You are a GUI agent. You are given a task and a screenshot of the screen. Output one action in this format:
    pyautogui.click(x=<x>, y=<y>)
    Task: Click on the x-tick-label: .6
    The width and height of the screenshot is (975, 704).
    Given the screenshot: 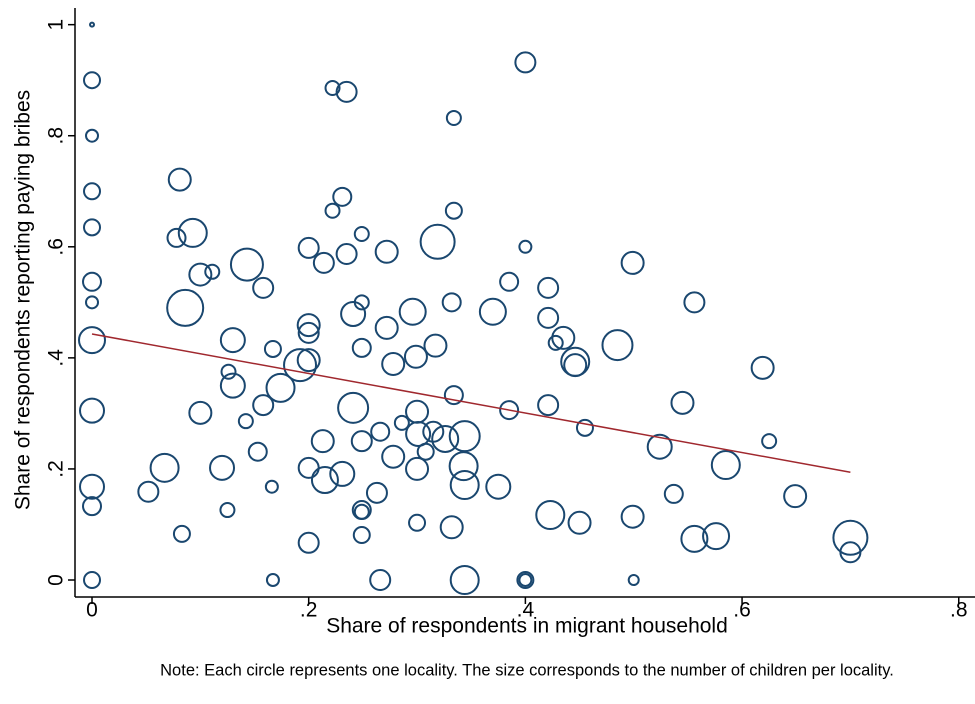 What is the action you would take?
    pyautogui.click(x=742, y=610)
    